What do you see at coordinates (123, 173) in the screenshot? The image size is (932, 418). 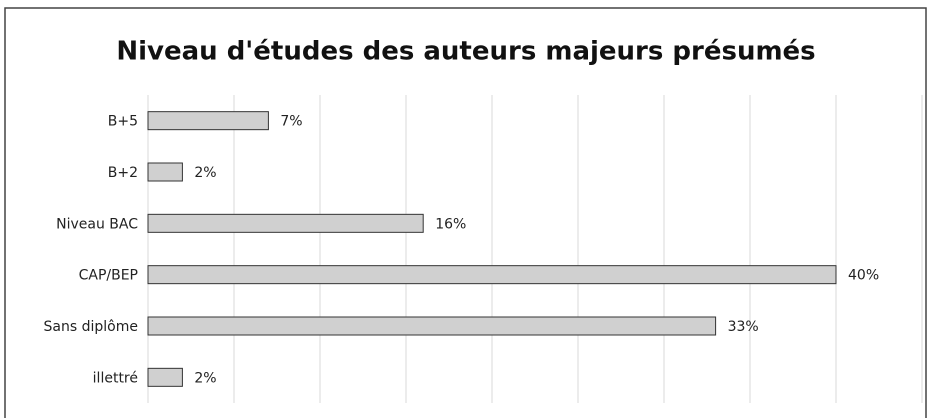 I see `y-tick-label: B+2` at bounding box center [123, 173].